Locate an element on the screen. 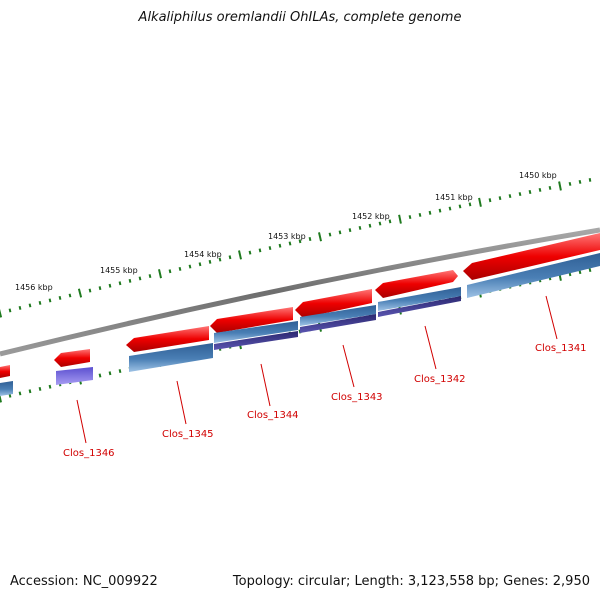 The height and width of the screenshot is (600, 600). cds-forward-partial-left is located at coordinates (5, 371).